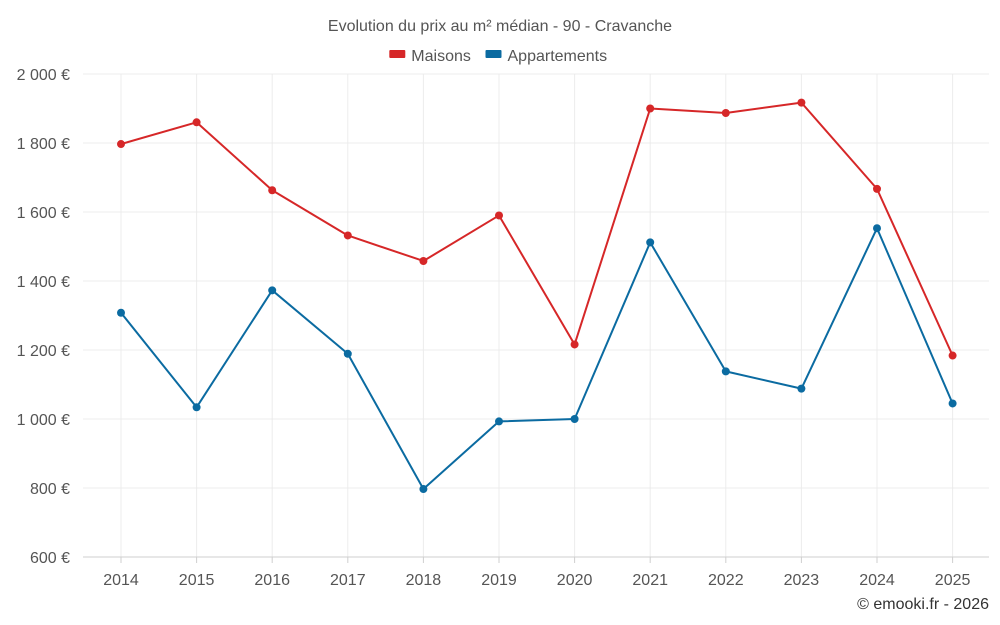  What do you see at coordinates (348, 580) in the screenshot?
I see `x-tick-label: 2017` at bounding box center [348, 580].